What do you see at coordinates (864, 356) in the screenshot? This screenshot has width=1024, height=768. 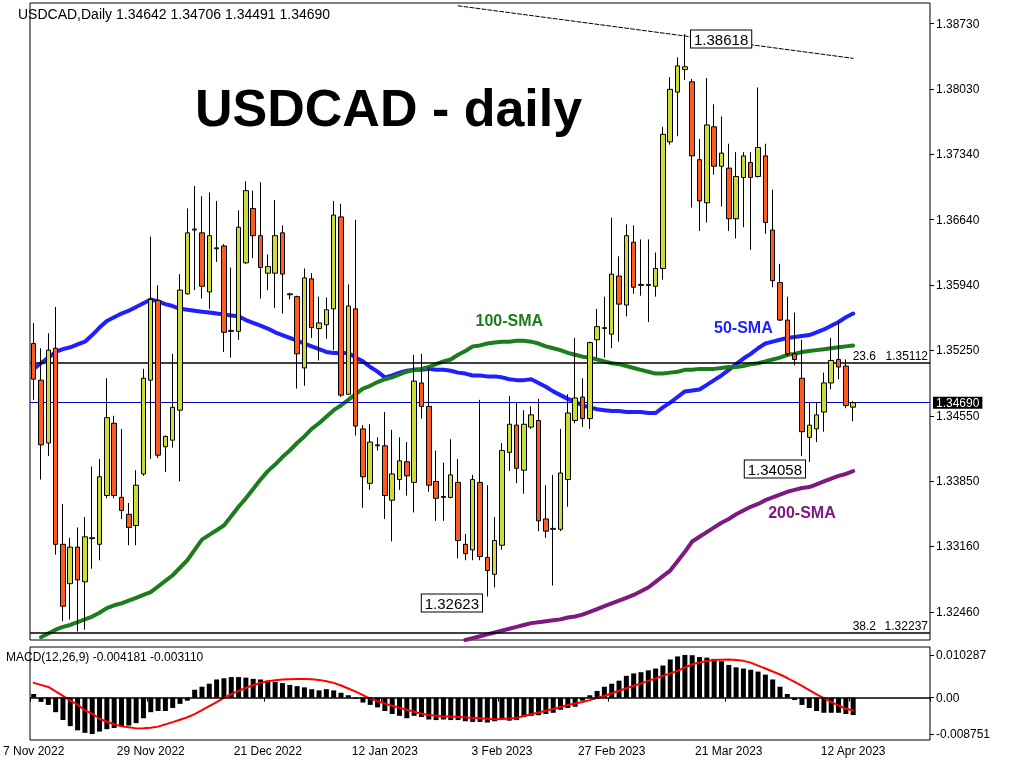 I see `annotation: 23.6` at bounding box center [864, 356].